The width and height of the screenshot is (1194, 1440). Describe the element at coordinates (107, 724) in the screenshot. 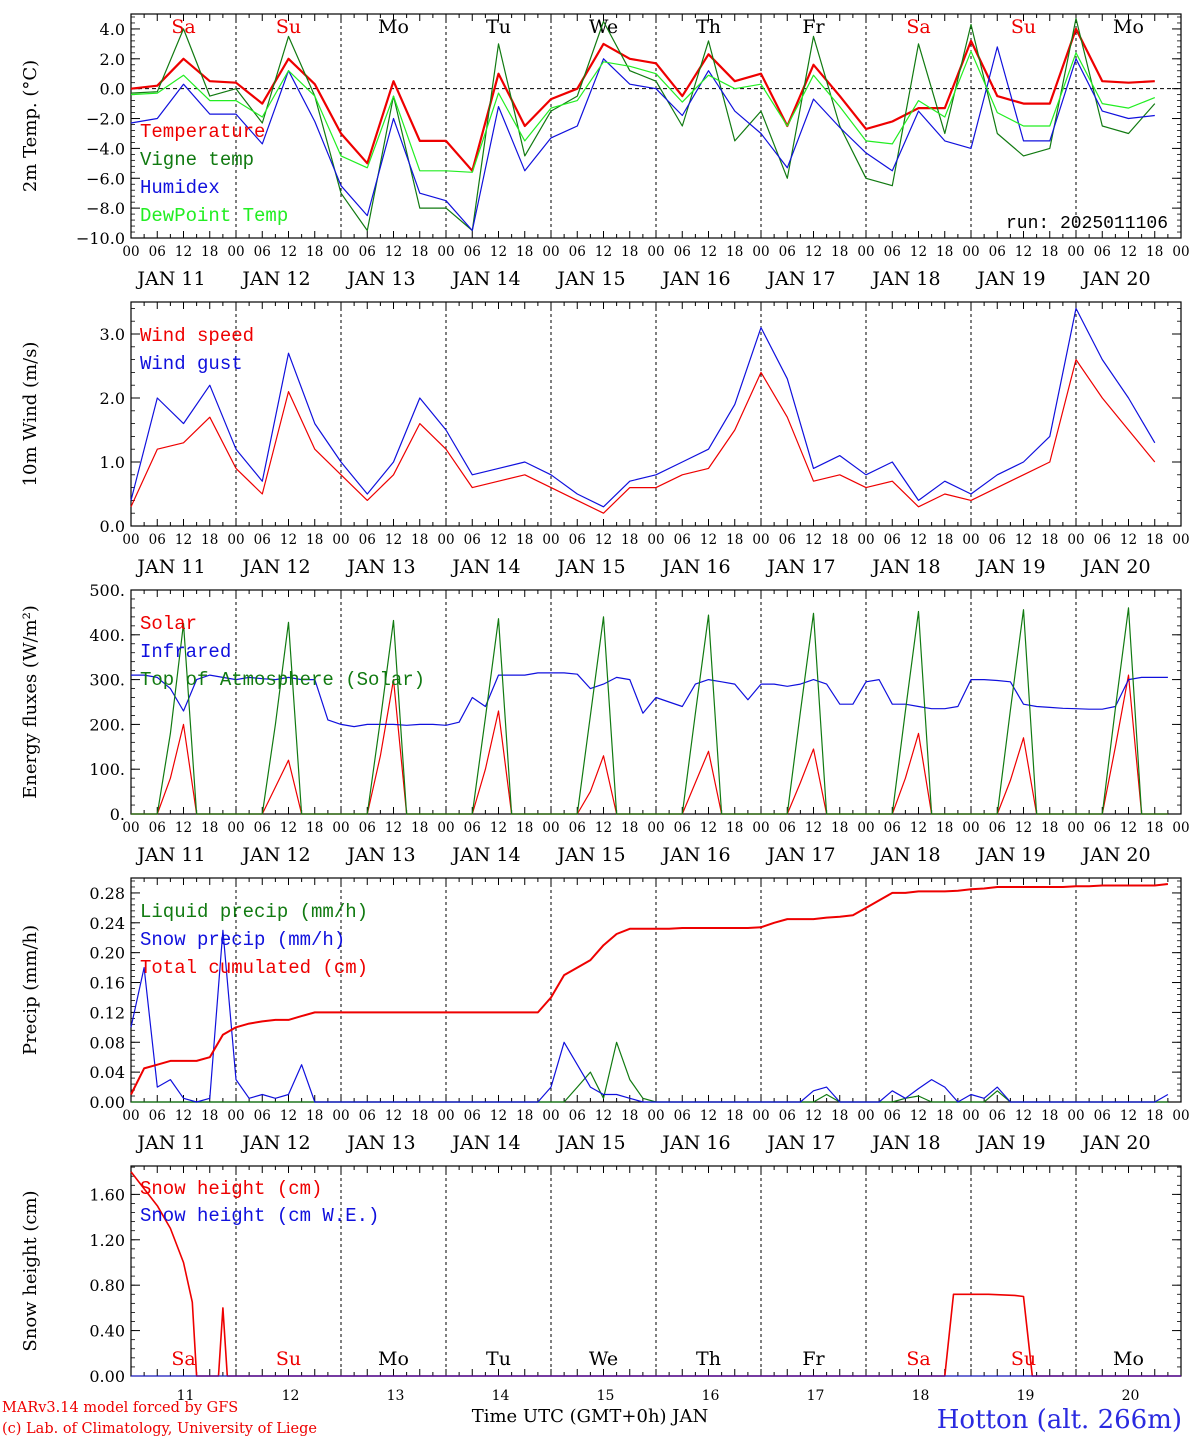

I see `y-tick-label: 200.` at that location.